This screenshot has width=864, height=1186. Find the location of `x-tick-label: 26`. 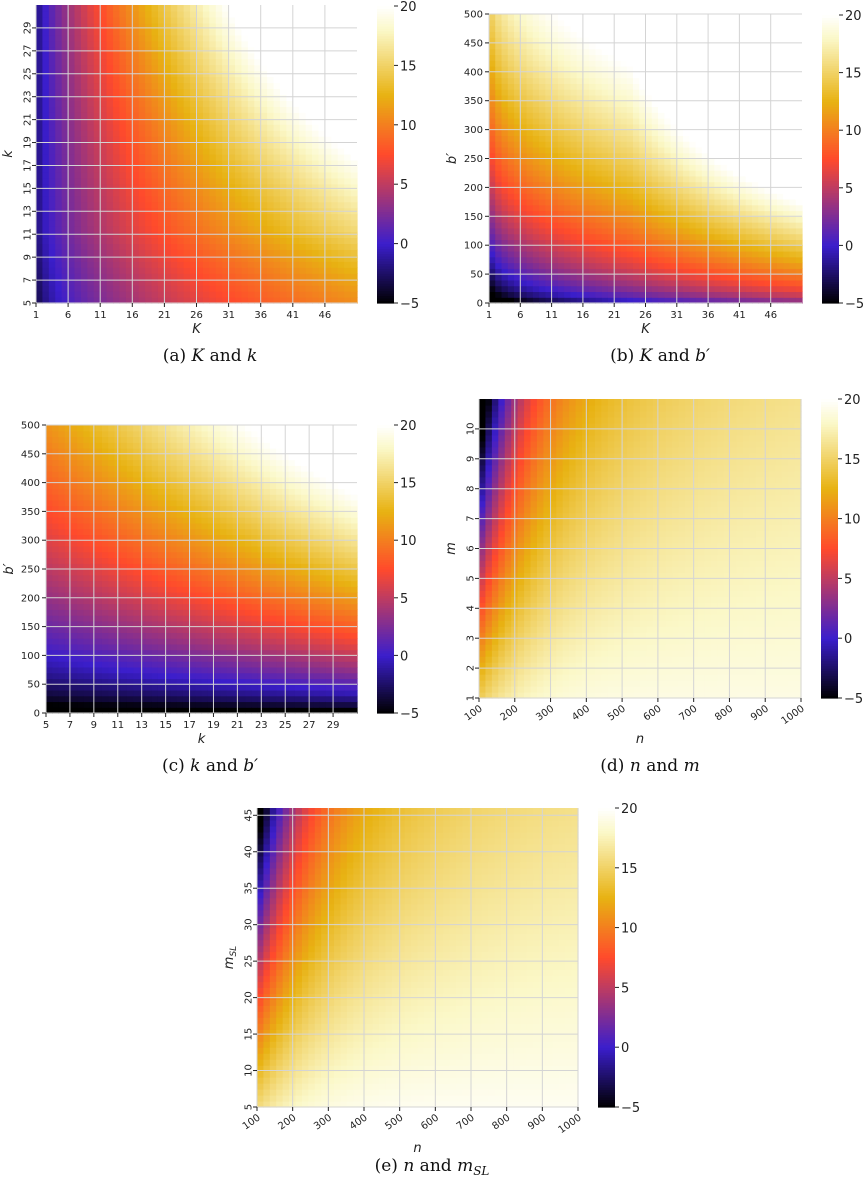

x-tick-label: 26 is located at coordinates (196, 315).